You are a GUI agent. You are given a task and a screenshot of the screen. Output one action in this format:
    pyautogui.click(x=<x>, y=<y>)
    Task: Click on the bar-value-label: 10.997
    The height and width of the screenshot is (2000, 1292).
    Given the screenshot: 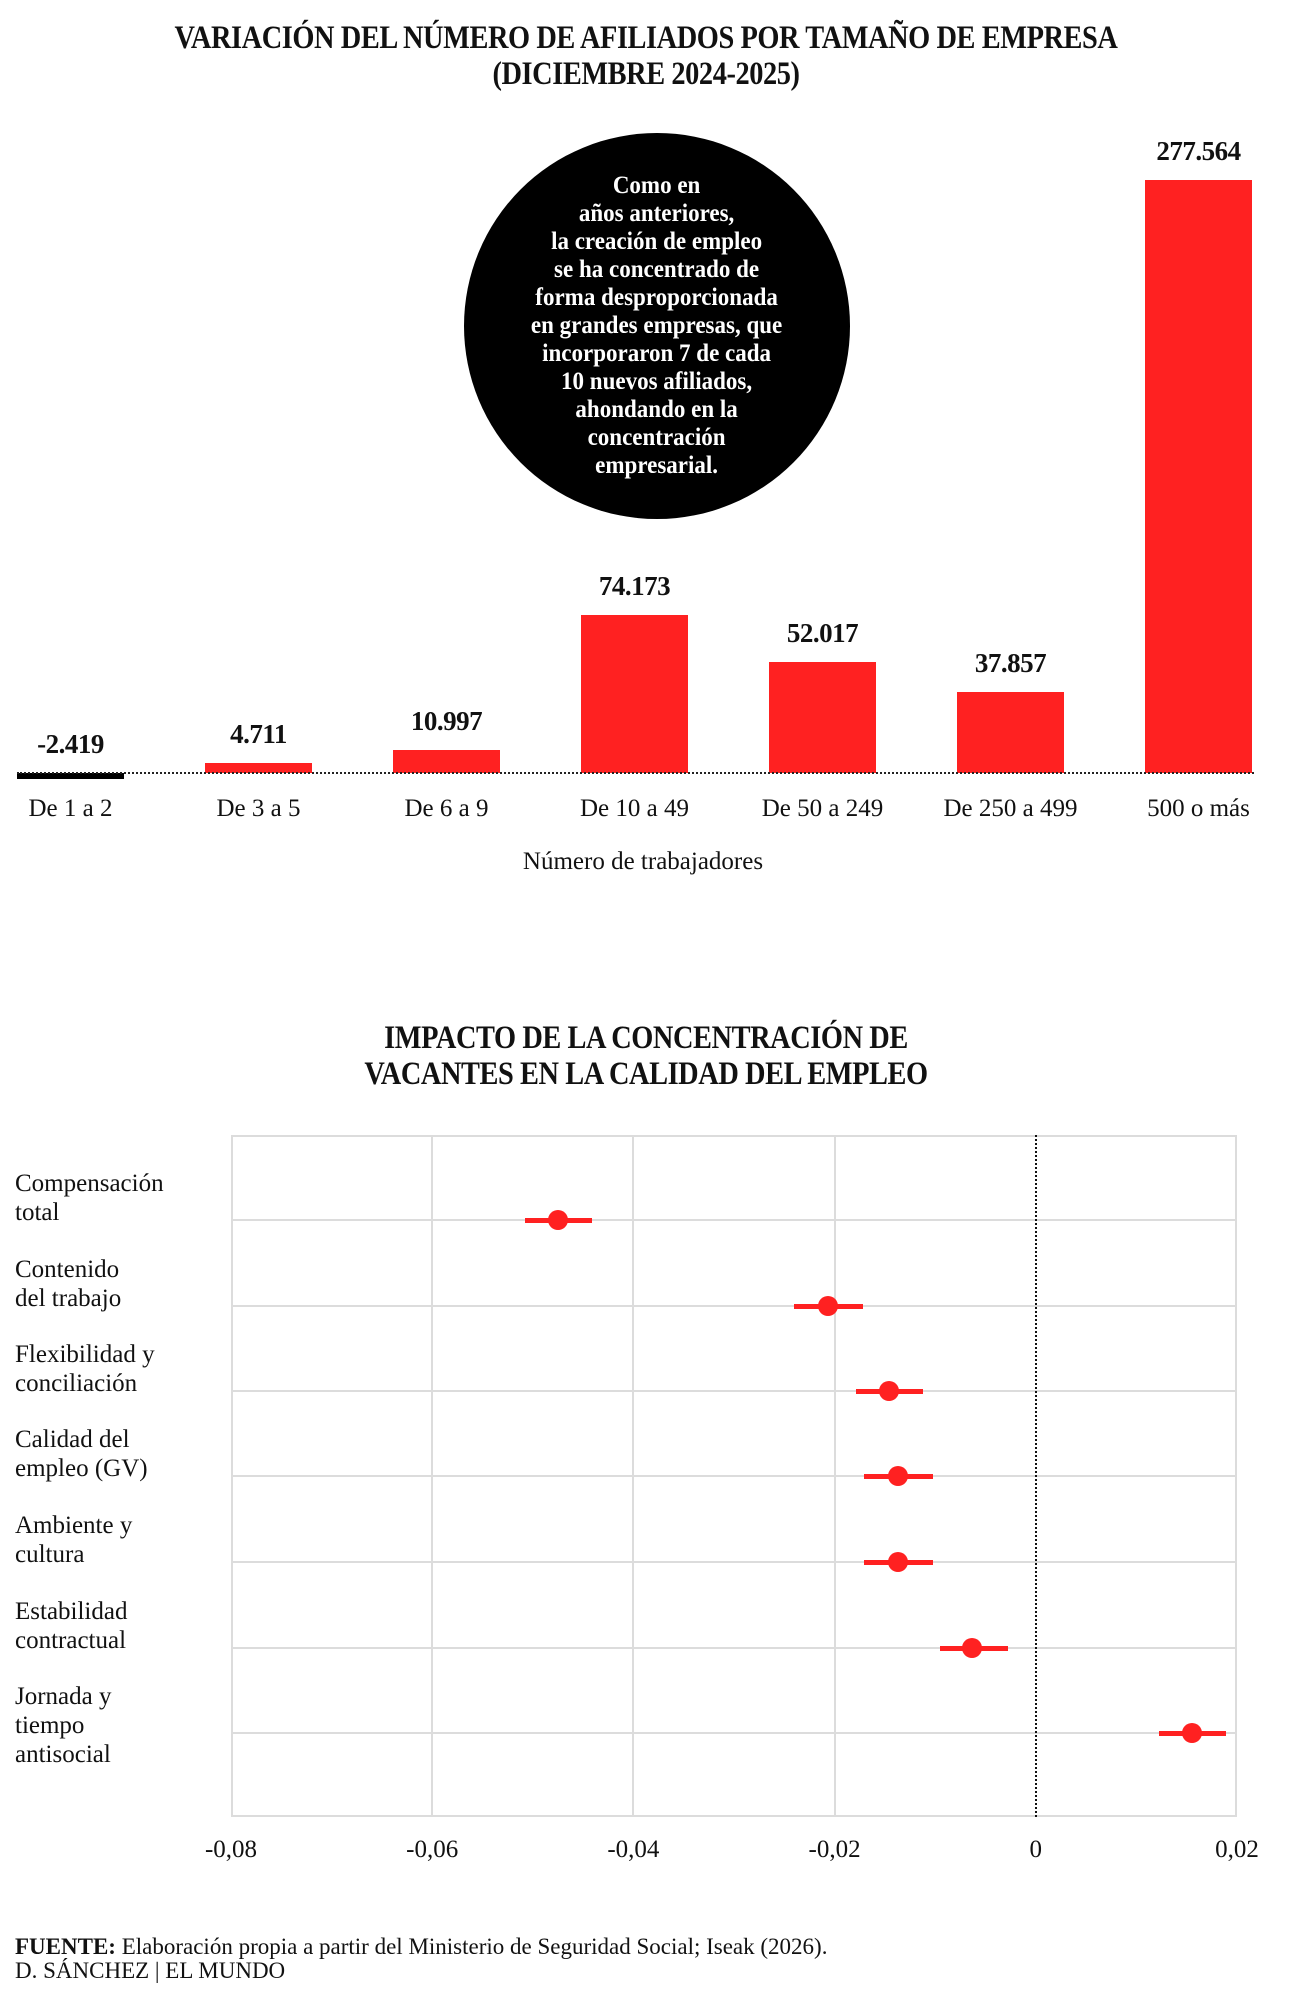 What is the action you would take?
    pyautogui.click(x=446, y=720)
    